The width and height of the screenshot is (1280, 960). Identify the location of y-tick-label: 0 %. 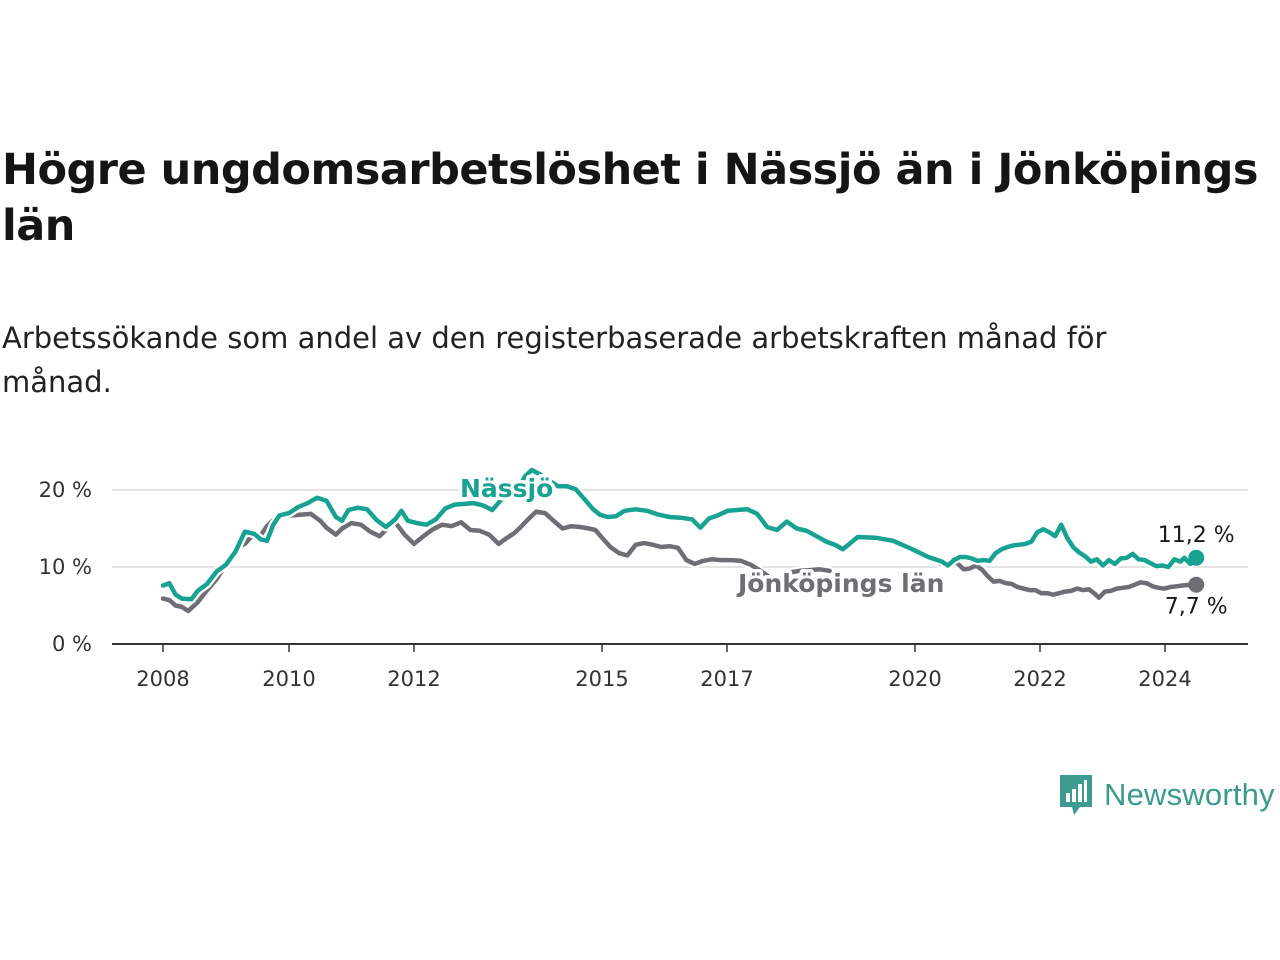
(72, 644).